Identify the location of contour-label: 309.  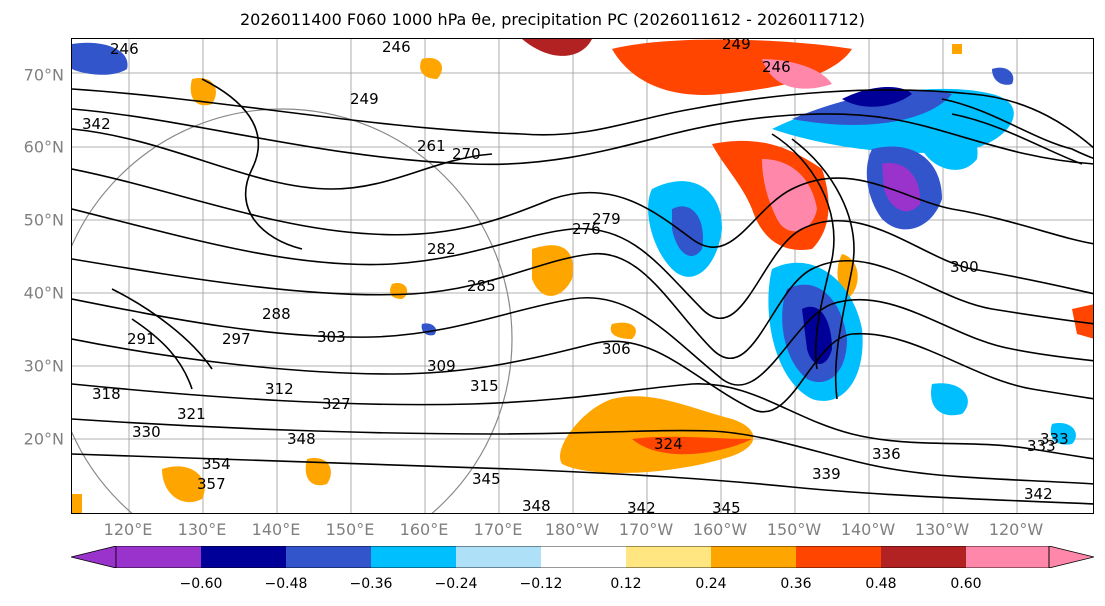
(441, 366).